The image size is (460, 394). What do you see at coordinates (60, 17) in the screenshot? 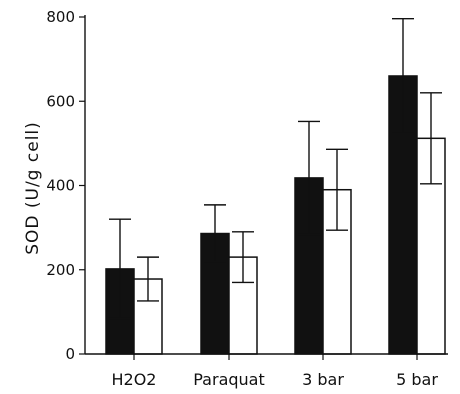
I see `y-tick-label-4: 800` at bounding box center [60, 17].